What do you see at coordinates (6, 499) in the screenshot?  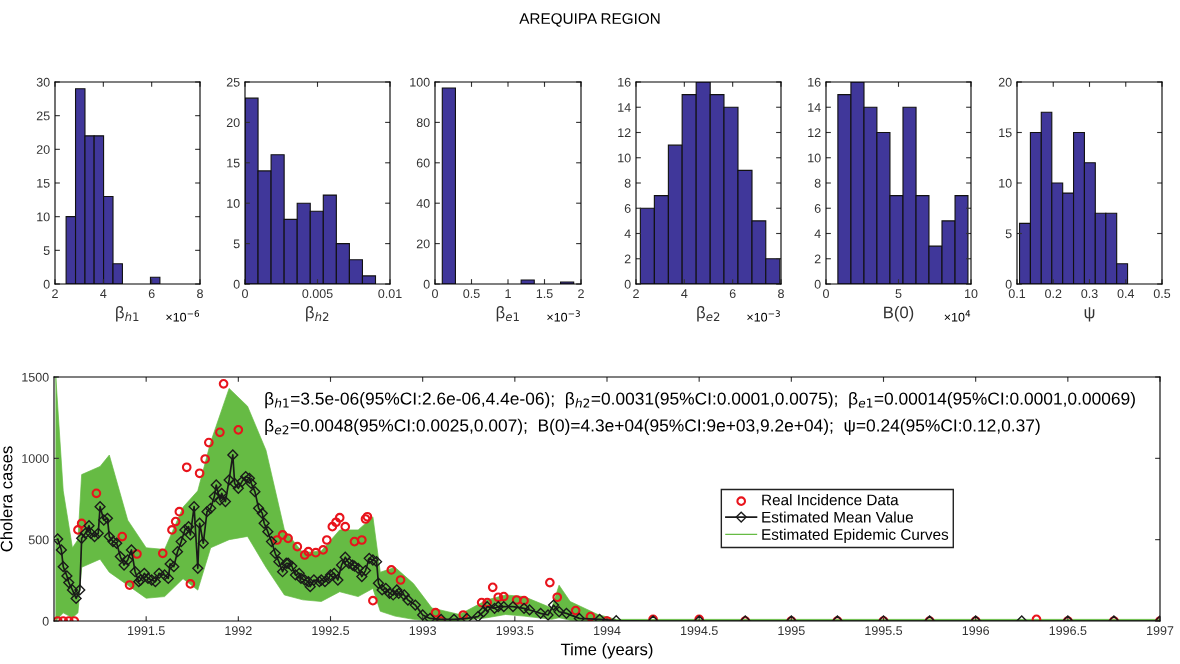 I see `y-axis-title: Cholera cases` at bounding box center [6, 499].